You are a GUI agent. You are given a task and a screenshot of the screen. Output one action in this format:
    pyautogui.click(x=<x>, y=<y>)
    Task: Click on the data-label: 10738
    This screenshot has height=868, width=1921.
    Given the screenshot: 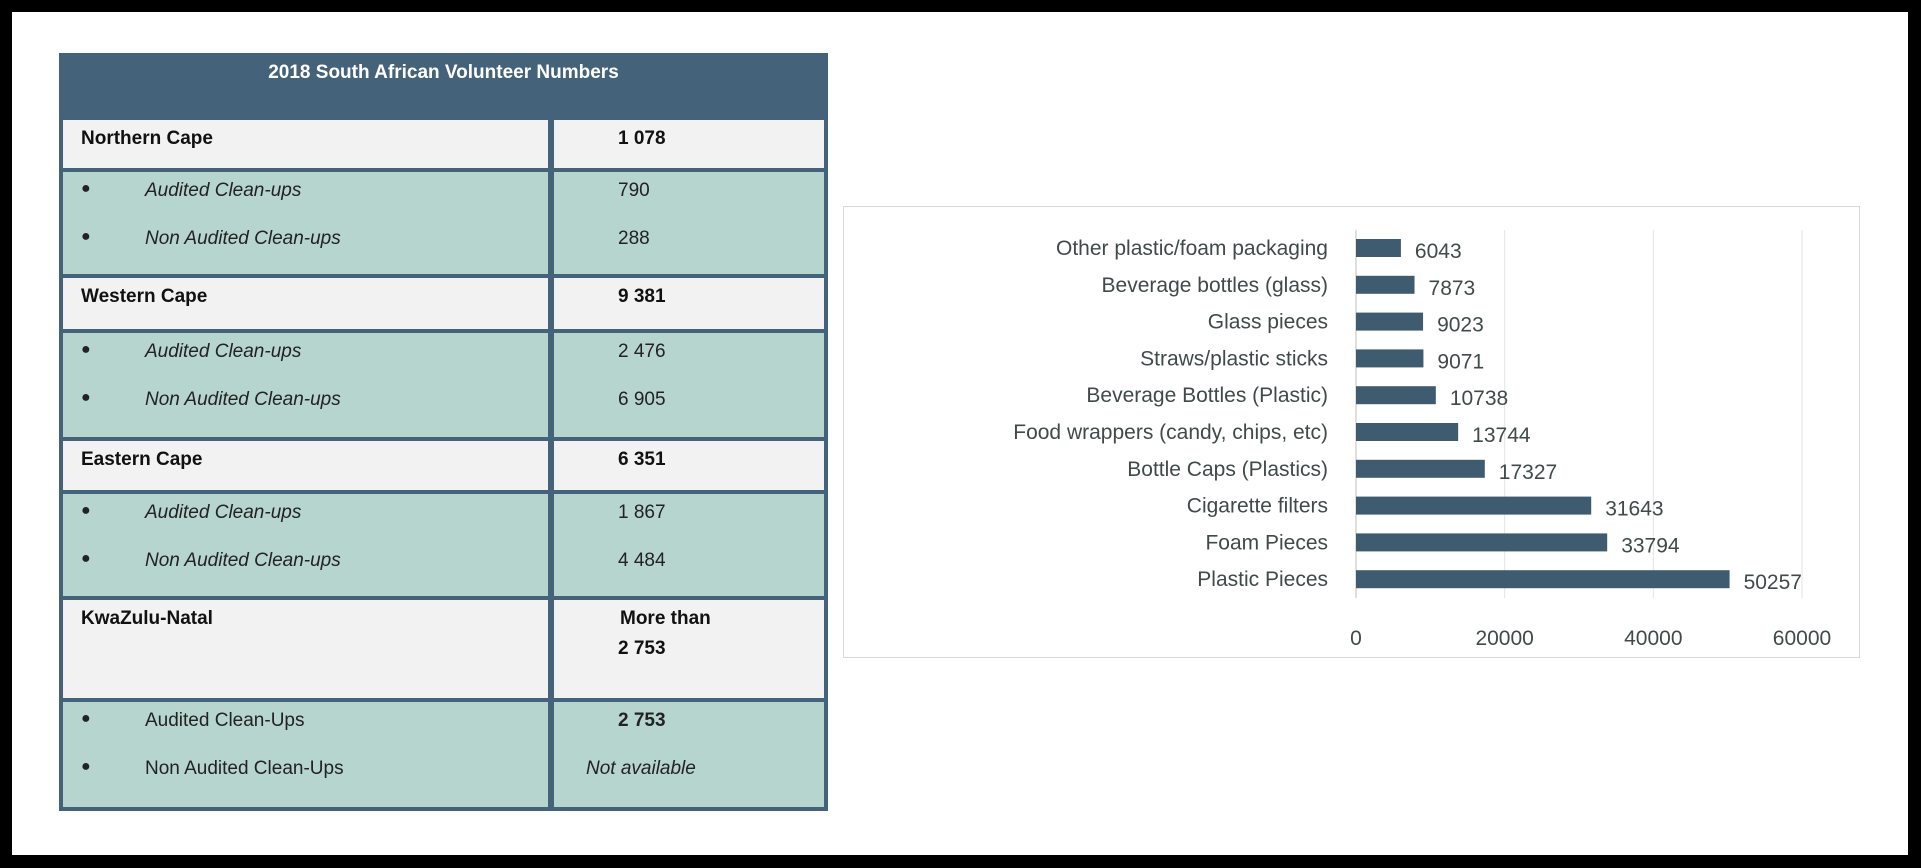 What is the action you would take?
    pyautogui.click(x=1479, y=398)
    